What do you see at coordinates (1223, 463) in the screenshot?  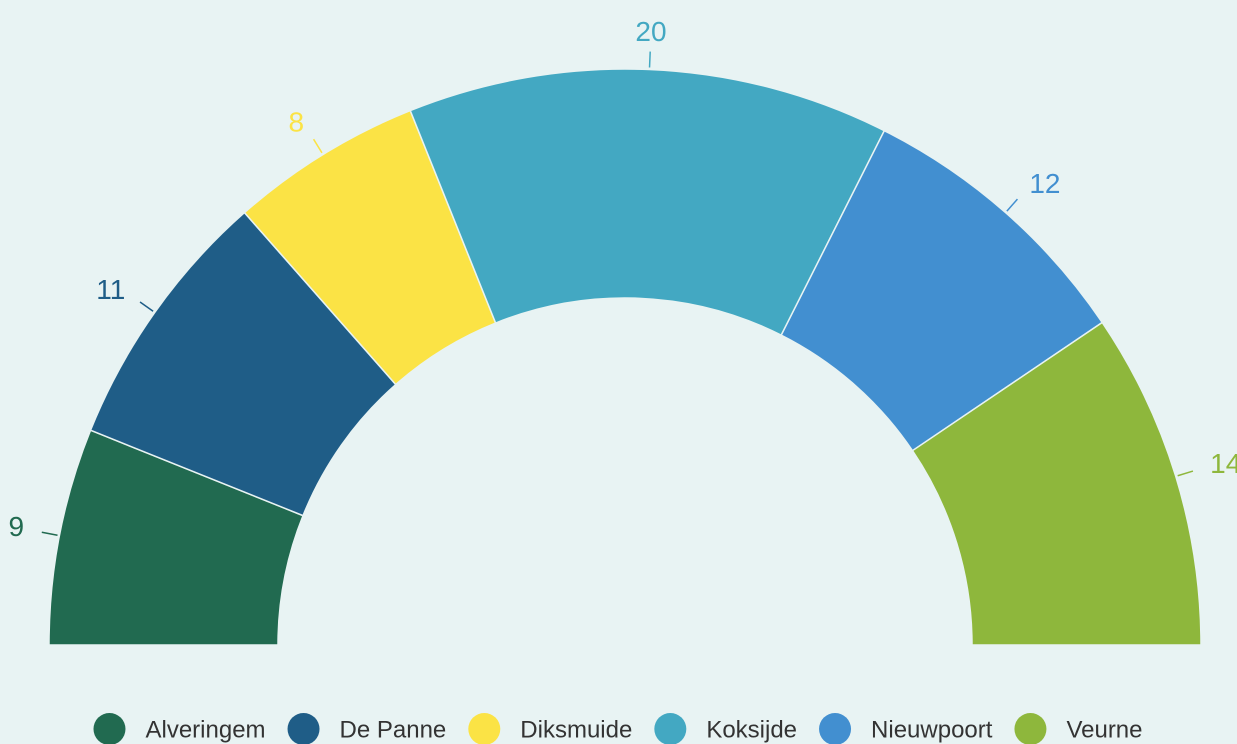 I see `data-label: 14` at bounding box center [1223, 463].